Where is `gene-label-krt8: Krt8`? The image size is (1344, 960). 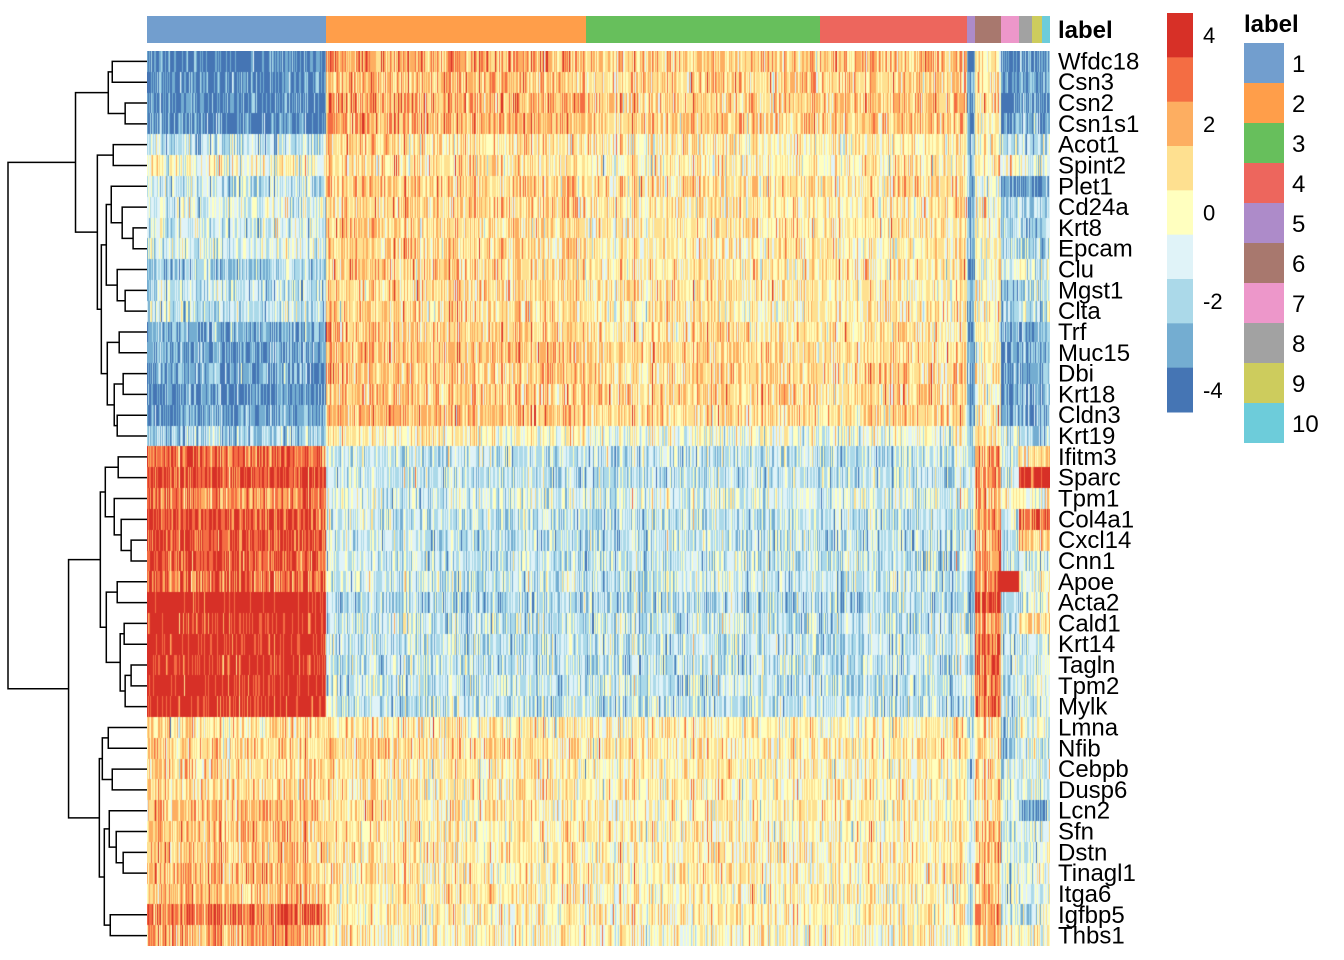 gene-label-krt8: Krt8 is located at coordinates (1080, 228).